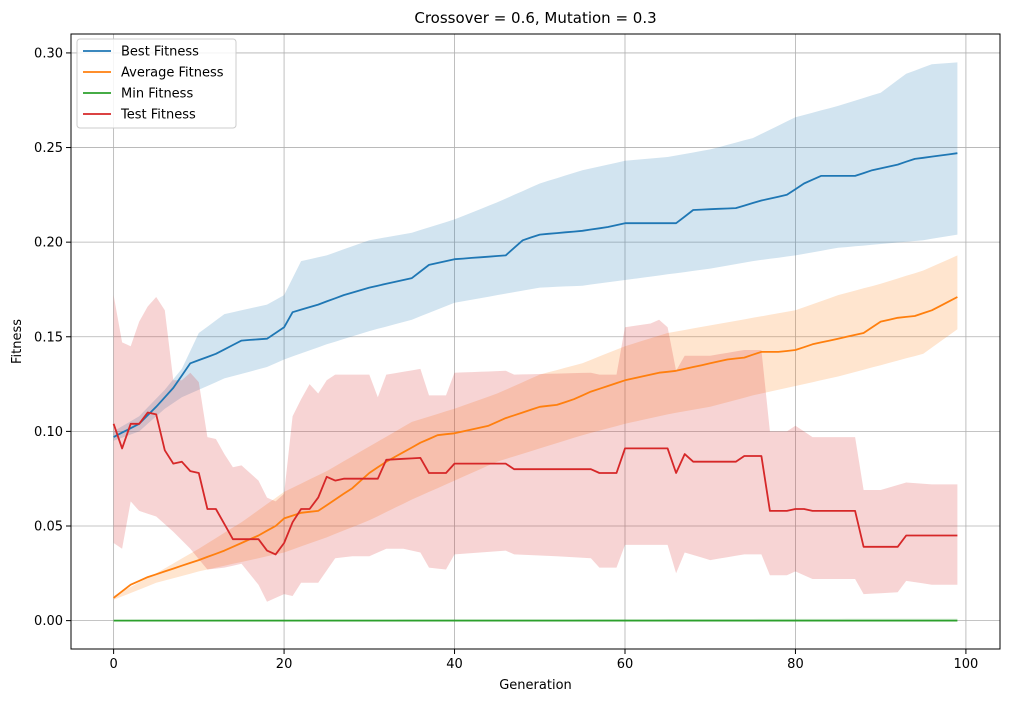  I want to click on x-tick-label: 0, so click(113, 664).